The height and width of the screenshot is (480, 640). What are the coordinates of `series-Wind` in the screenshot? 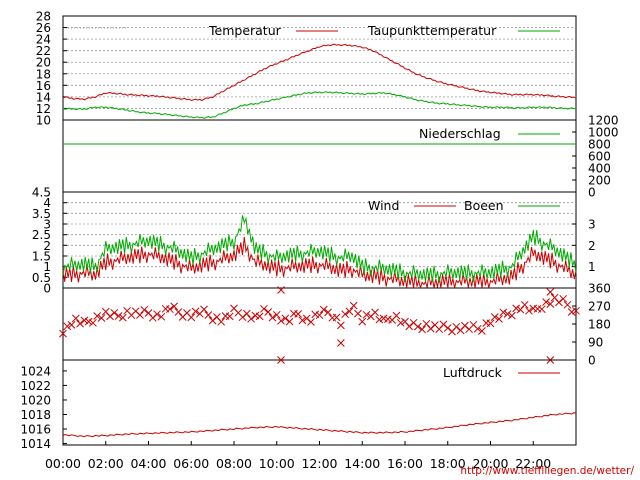 It's located at (319, 263).